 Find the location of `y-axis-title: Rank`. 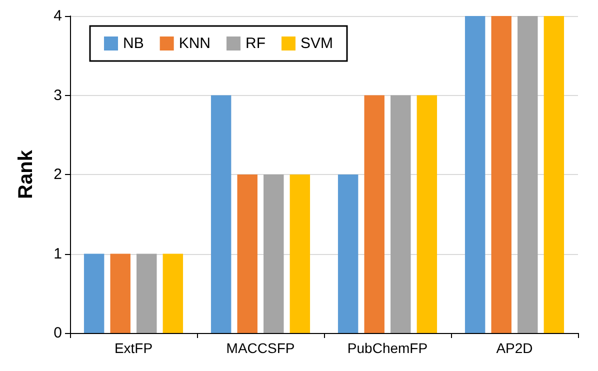

y-axis-title: Rank is located at coordinates (26, 174).